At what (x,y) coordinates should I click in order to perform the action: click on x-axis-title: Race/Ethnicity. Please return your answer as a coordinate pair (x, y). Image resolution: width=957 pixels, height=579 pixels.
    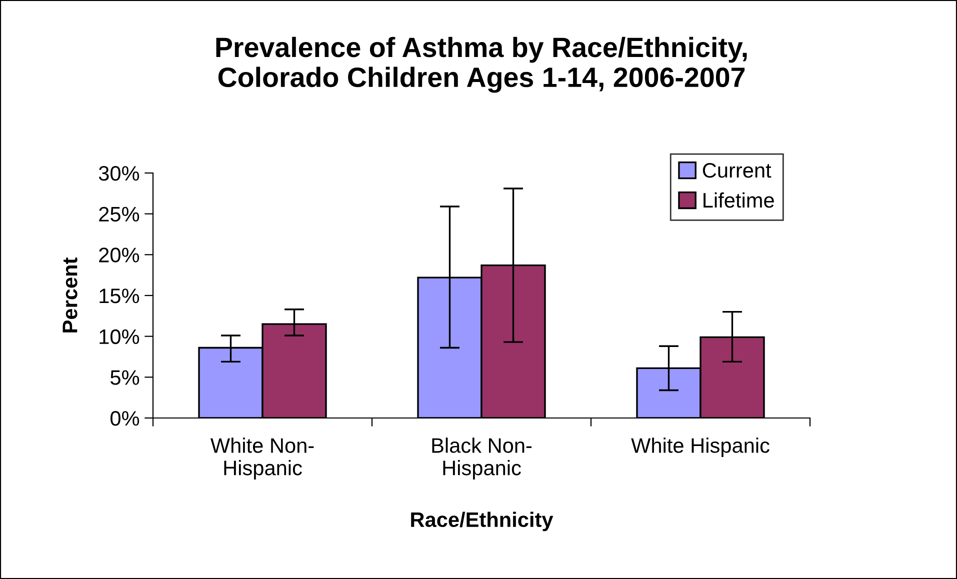
    Looking at the image, I should click on (482, 522).